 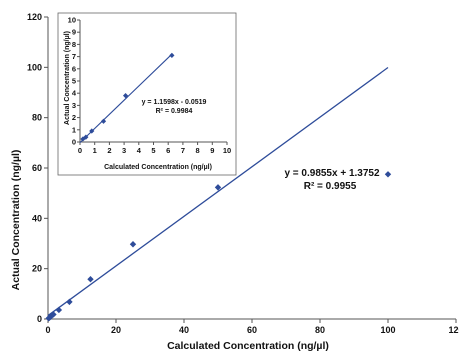 What do you see at coordinates (16, 220) in the screenshot?
I see `main-y-axis-label: Actual Concentration (ng/µl)` at bounding box center [16, 220].